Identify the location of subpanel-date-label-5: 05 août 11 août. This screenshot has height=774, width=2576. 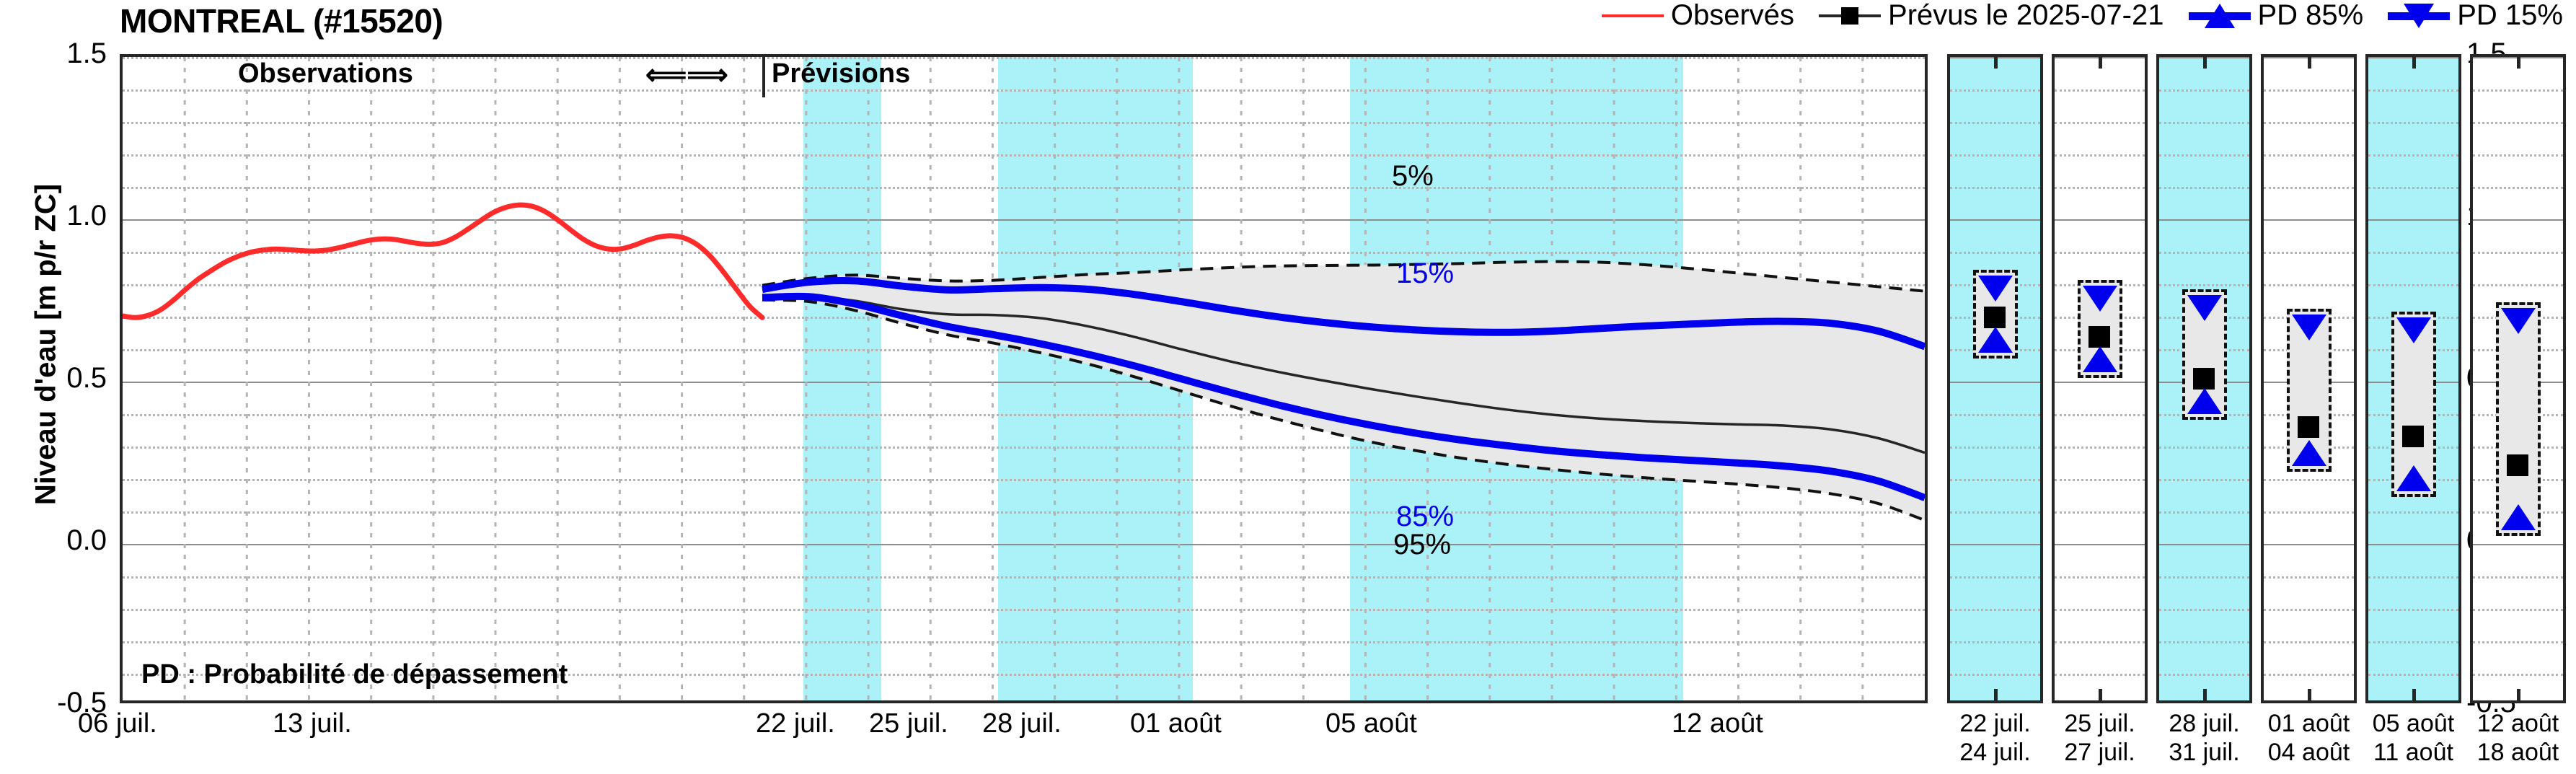
(2413, 738).